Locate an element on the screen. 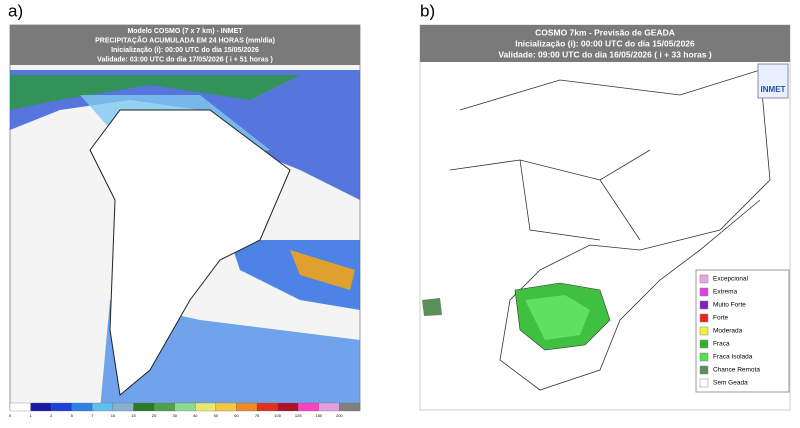  panel-label: b) is located at coordinates (427, 10).